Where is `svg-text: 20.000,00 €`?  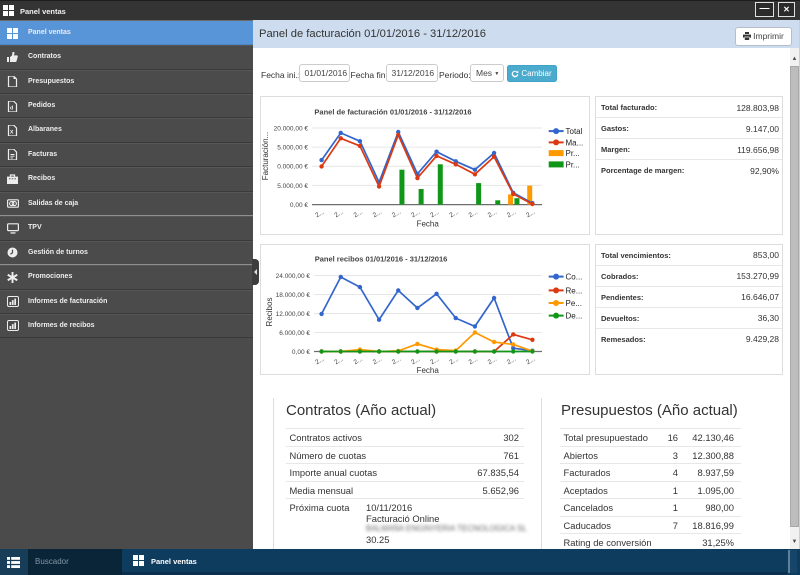 svg-text: 20.000,00 € is located at coordinates (291, 128).